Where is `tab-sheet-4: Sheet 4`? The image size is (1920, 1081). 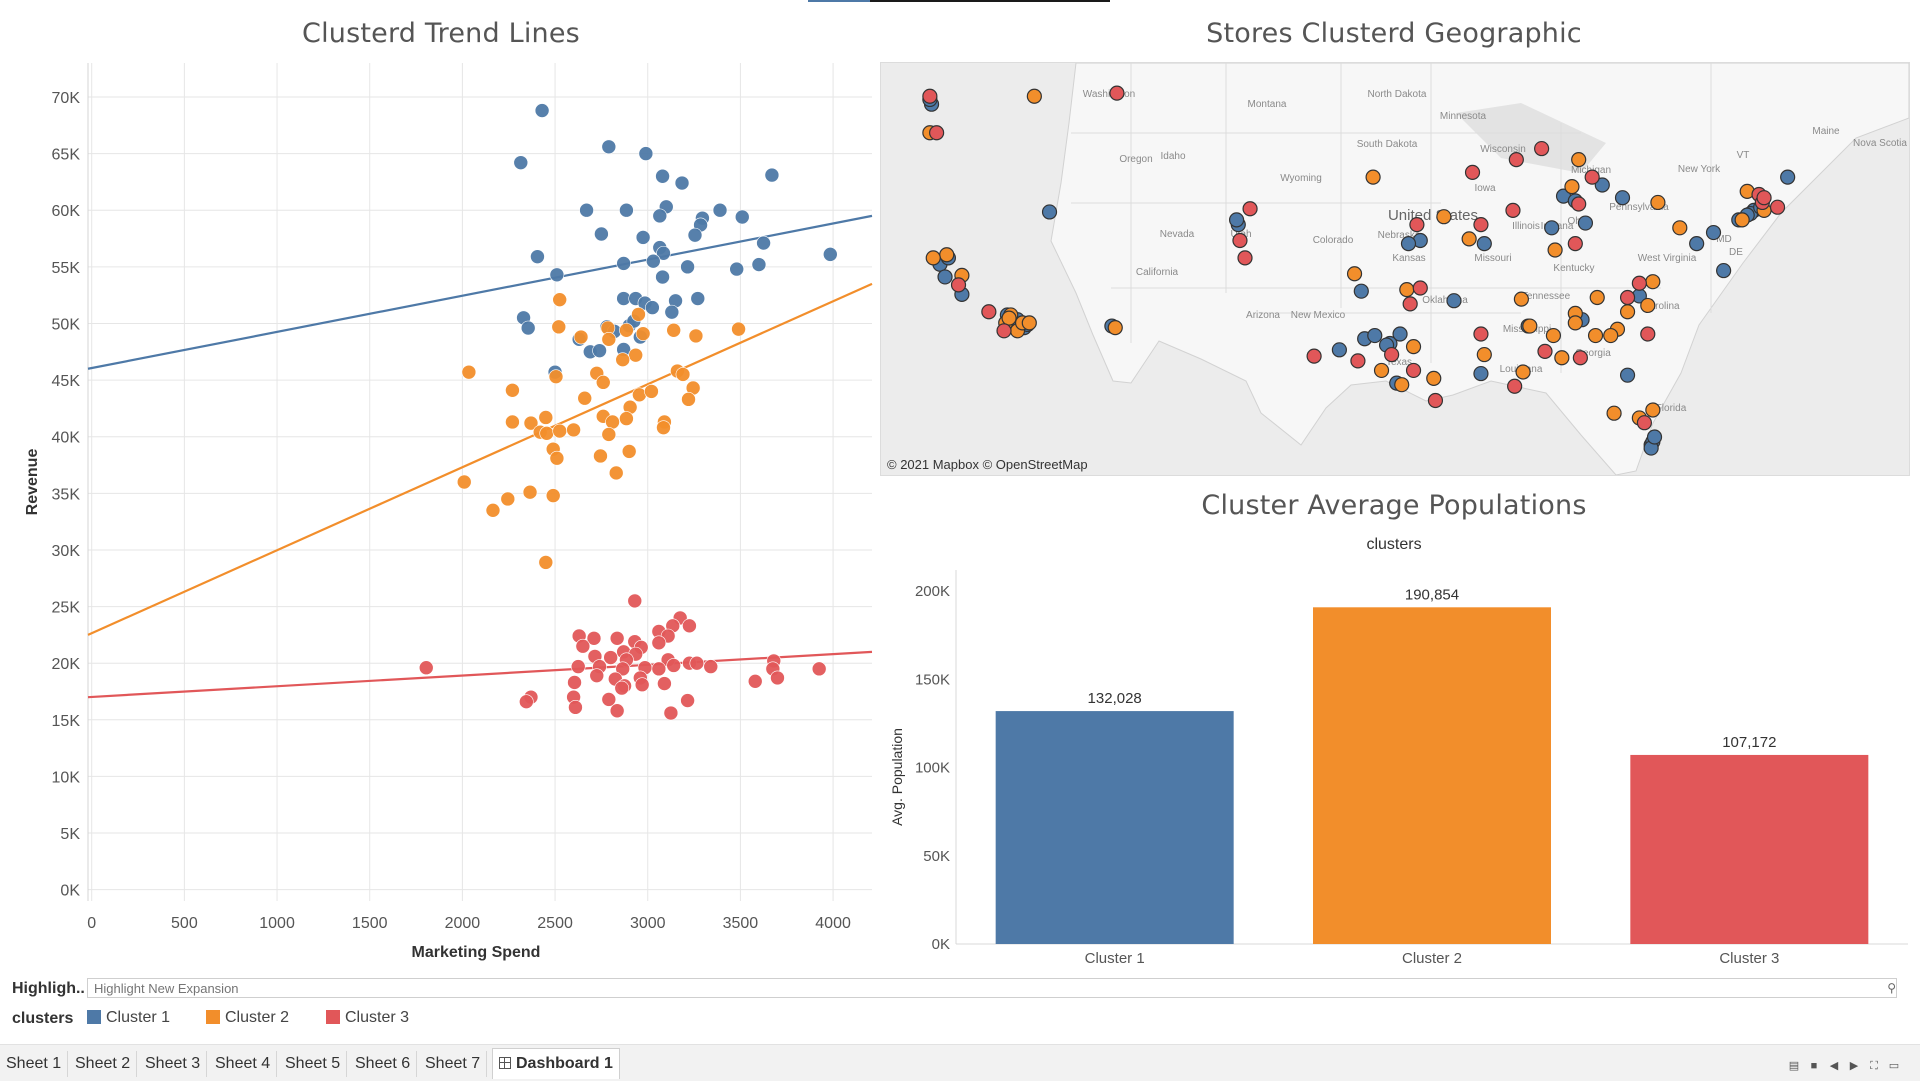
tab-sheet-4: Sheet 4 is located at coordinates (243, 1064).